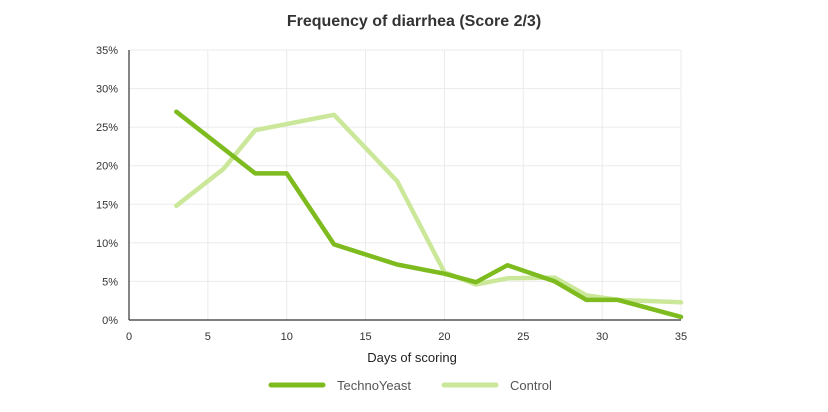 The height and width of the screenshot is (412, 828). Describe the element at coordinates (107, 244) in the screenshot. I see `y-tick-label: 10%` at that location.